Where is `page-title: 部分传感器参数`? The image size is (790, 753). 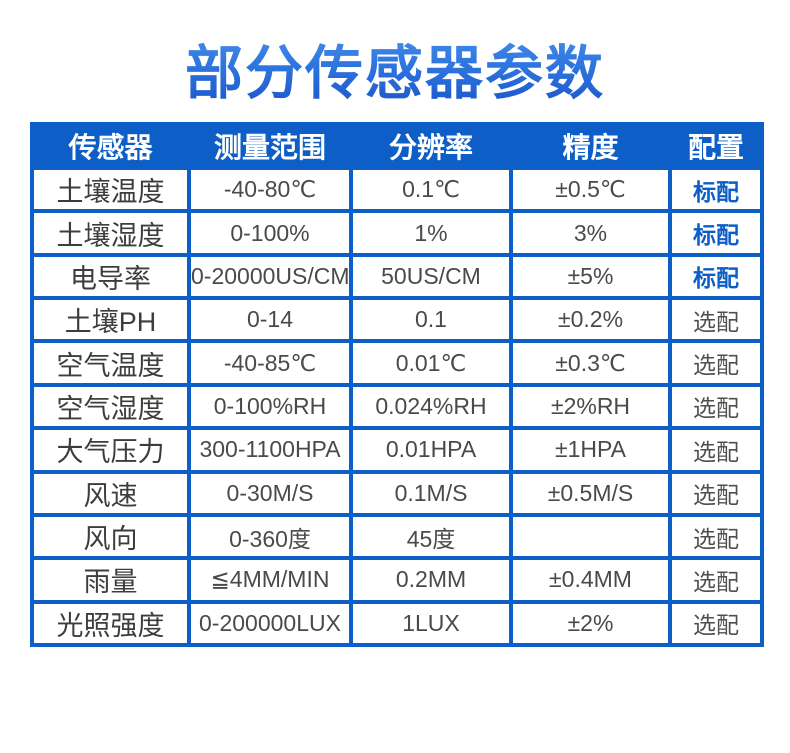
page-title: 部分传感器参数 is located at coordinates (395, 68).